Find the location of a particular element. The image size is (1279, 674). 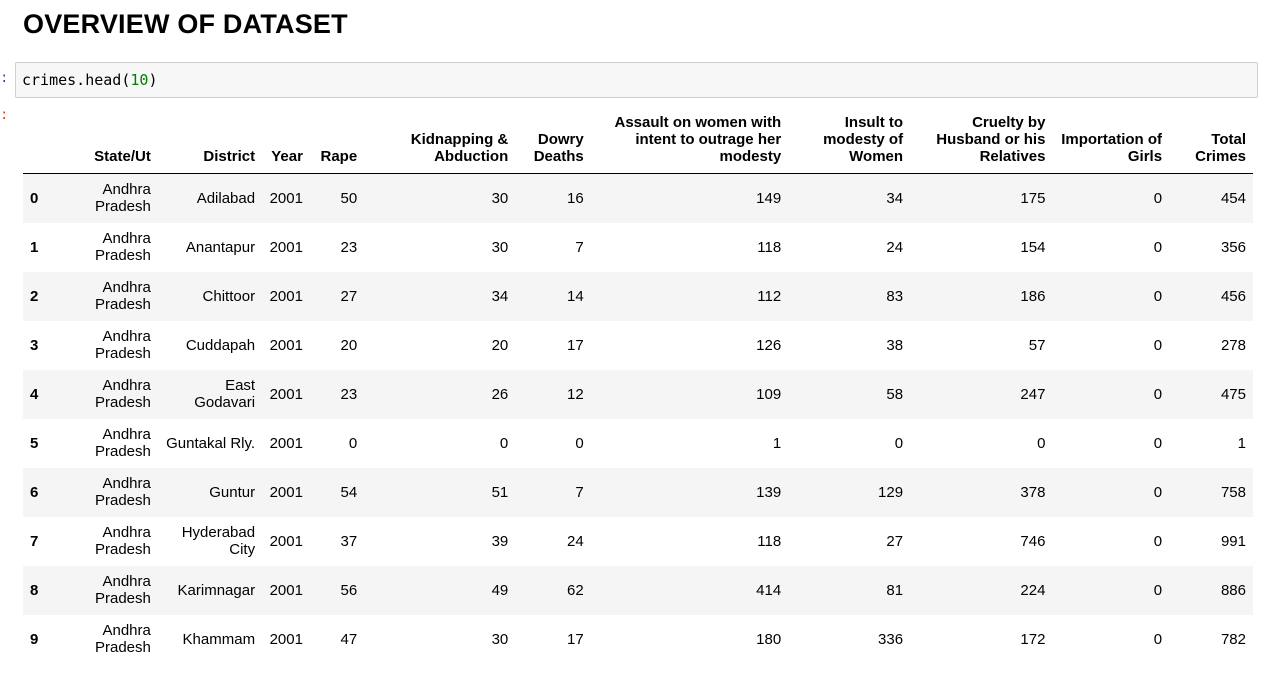

table-cell: 62 is located at coordinates (575, 590).